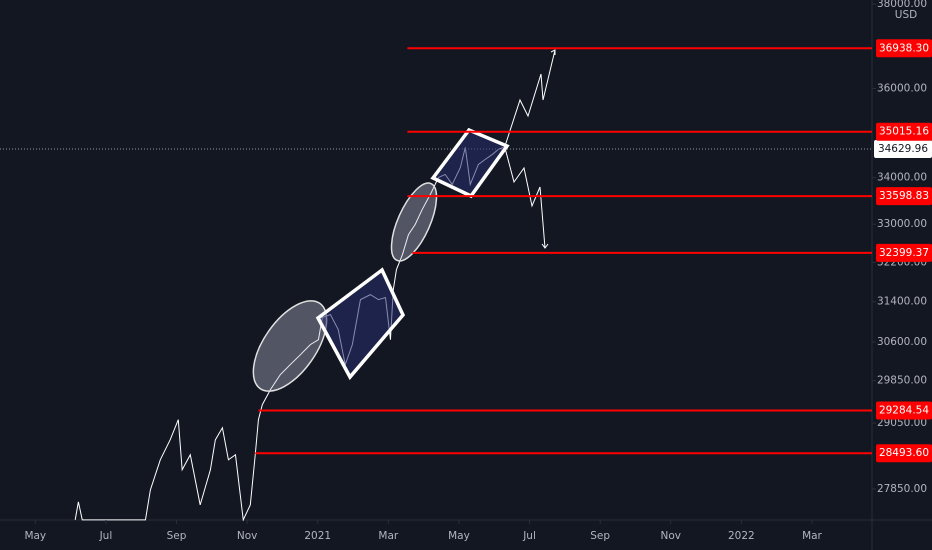 The image size is (932, 550). I want to click on current-price-box, so click(903, 148).